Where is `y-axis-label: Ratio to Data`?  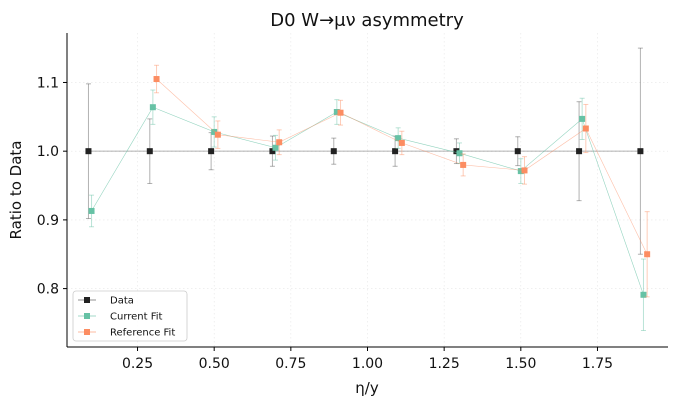 y-axis-label: Ratio to Data is located at coordinates (16, 190).